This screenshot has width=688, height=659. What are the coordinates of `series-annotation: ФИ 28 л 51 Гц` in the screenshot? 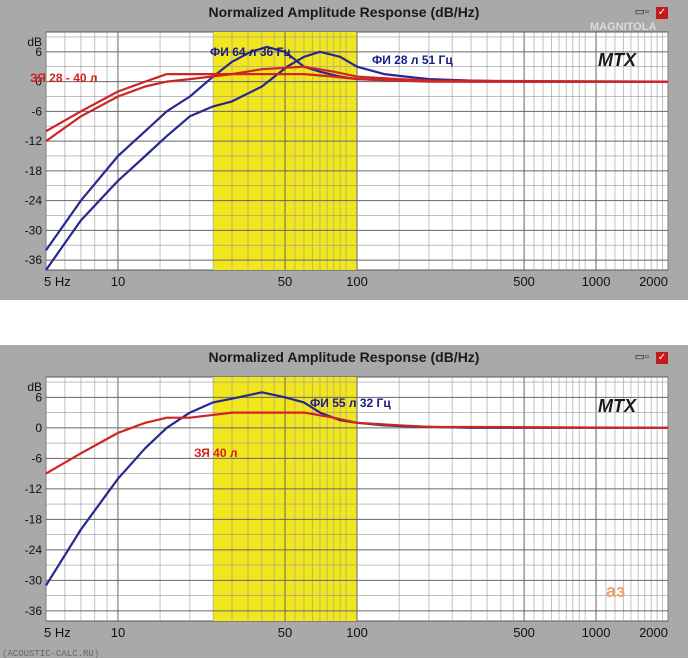 It's located at (412, 60).